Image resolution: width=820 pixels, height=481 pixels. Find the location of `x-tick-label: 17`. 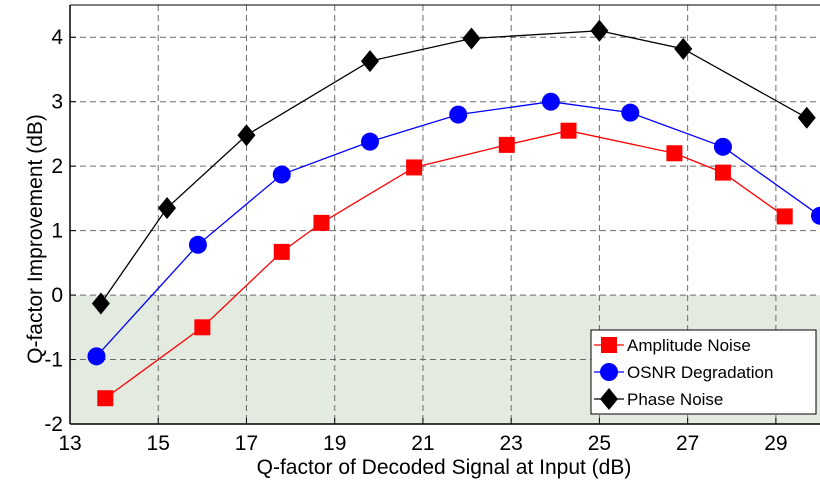

x-tick-label: 17 is located at coordinates (246, 443).